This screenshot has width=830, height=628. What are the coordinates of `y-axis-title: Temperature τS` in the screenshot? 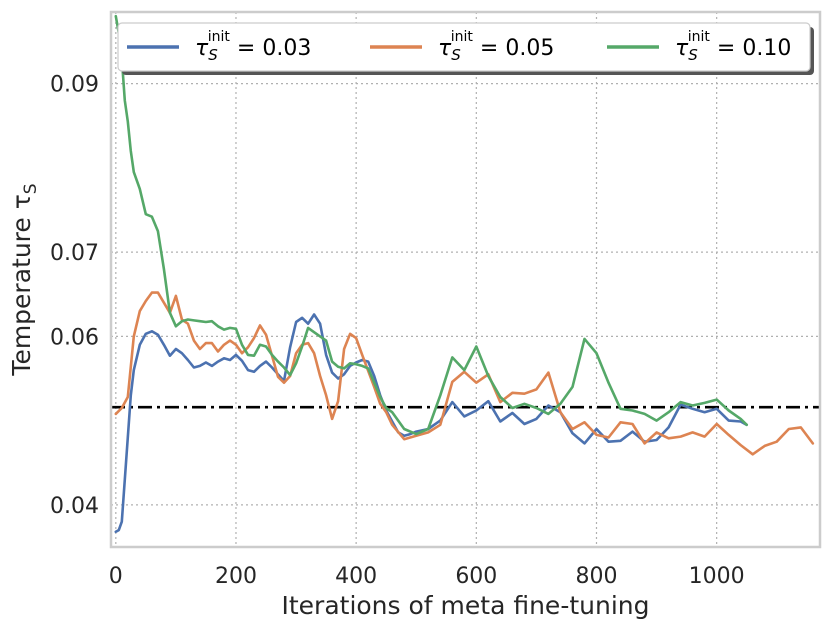 It's located at (24, 279).